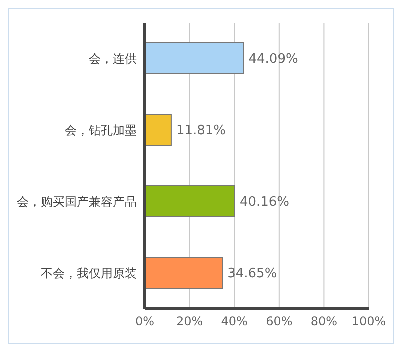 Image resolution: width=400 pixels, height=350 pixels. I want to click on x-tick-label: 20%, so click(190, 321).